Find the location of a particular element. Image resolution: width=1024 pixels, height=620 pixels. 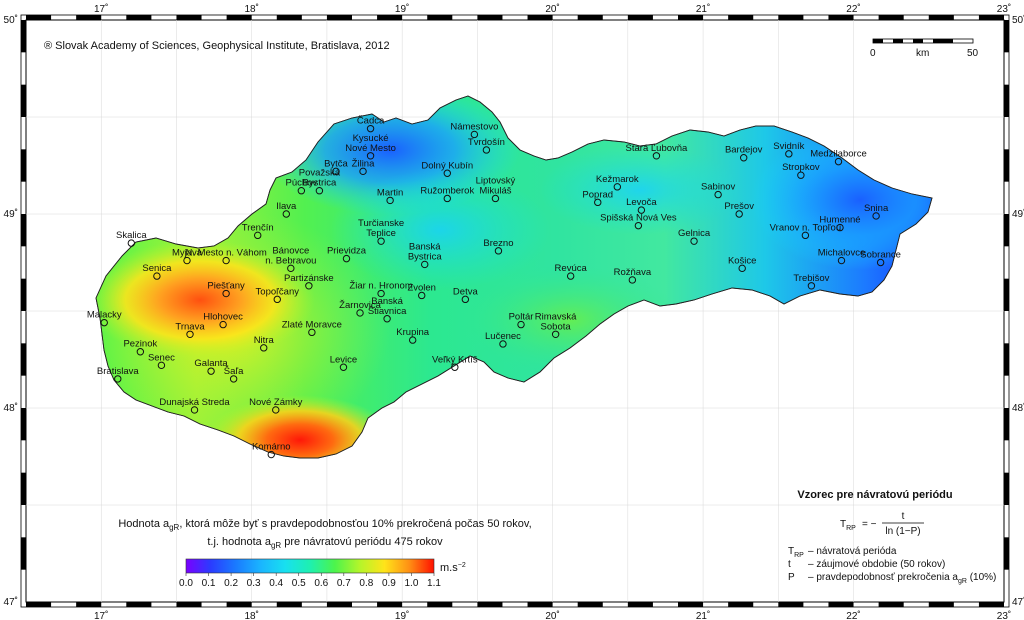

city-label: Zvolen is located at coordinates (421, 287).